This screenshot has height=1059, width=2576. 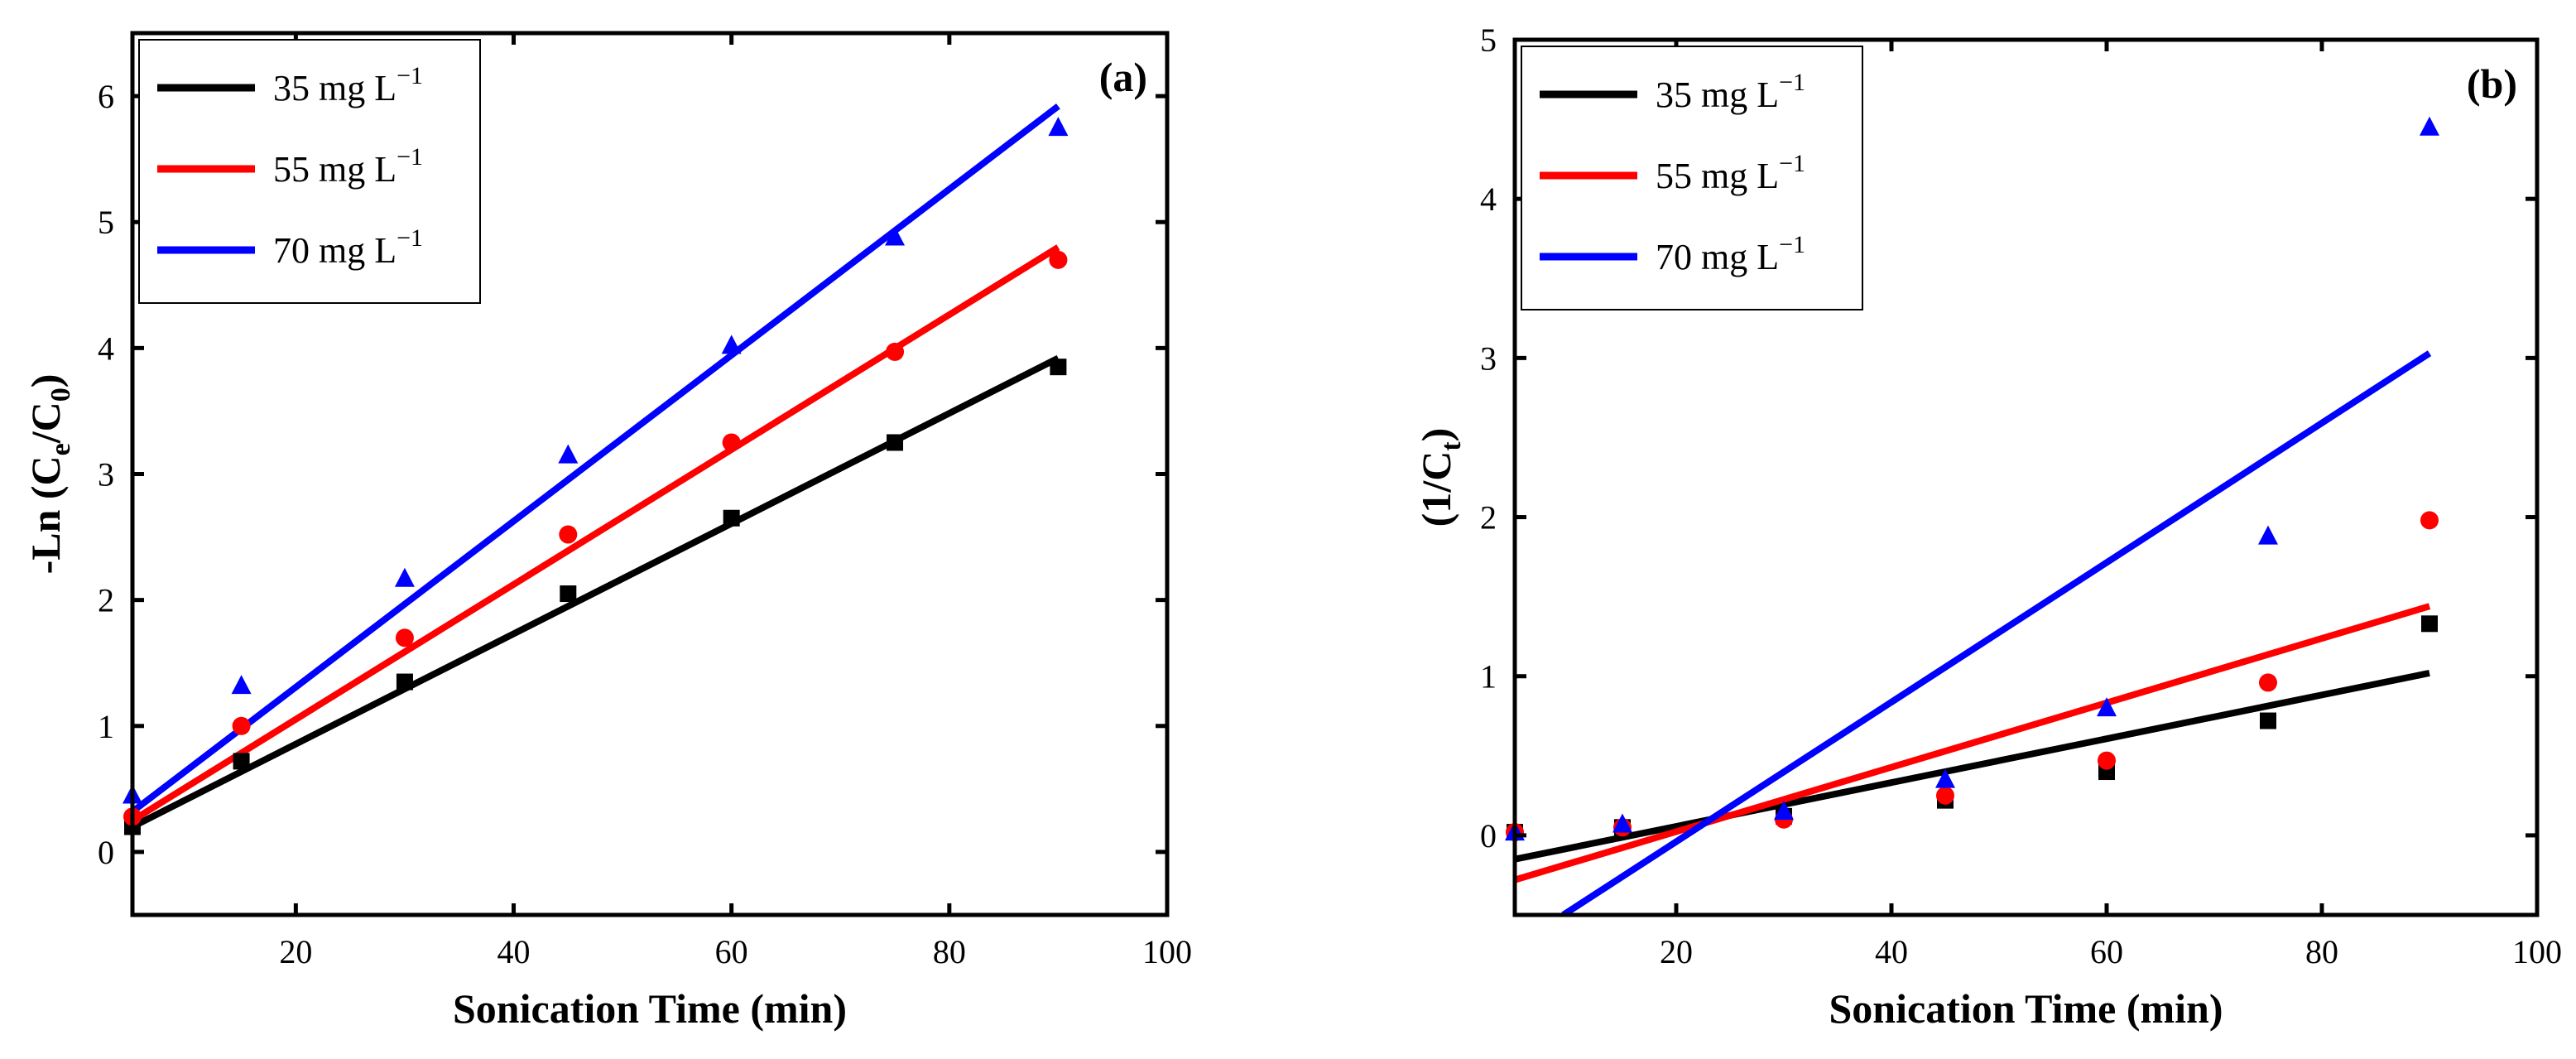 I want to click on panel-a-y-tick-label-1: 1, so click(x=106, y=726).